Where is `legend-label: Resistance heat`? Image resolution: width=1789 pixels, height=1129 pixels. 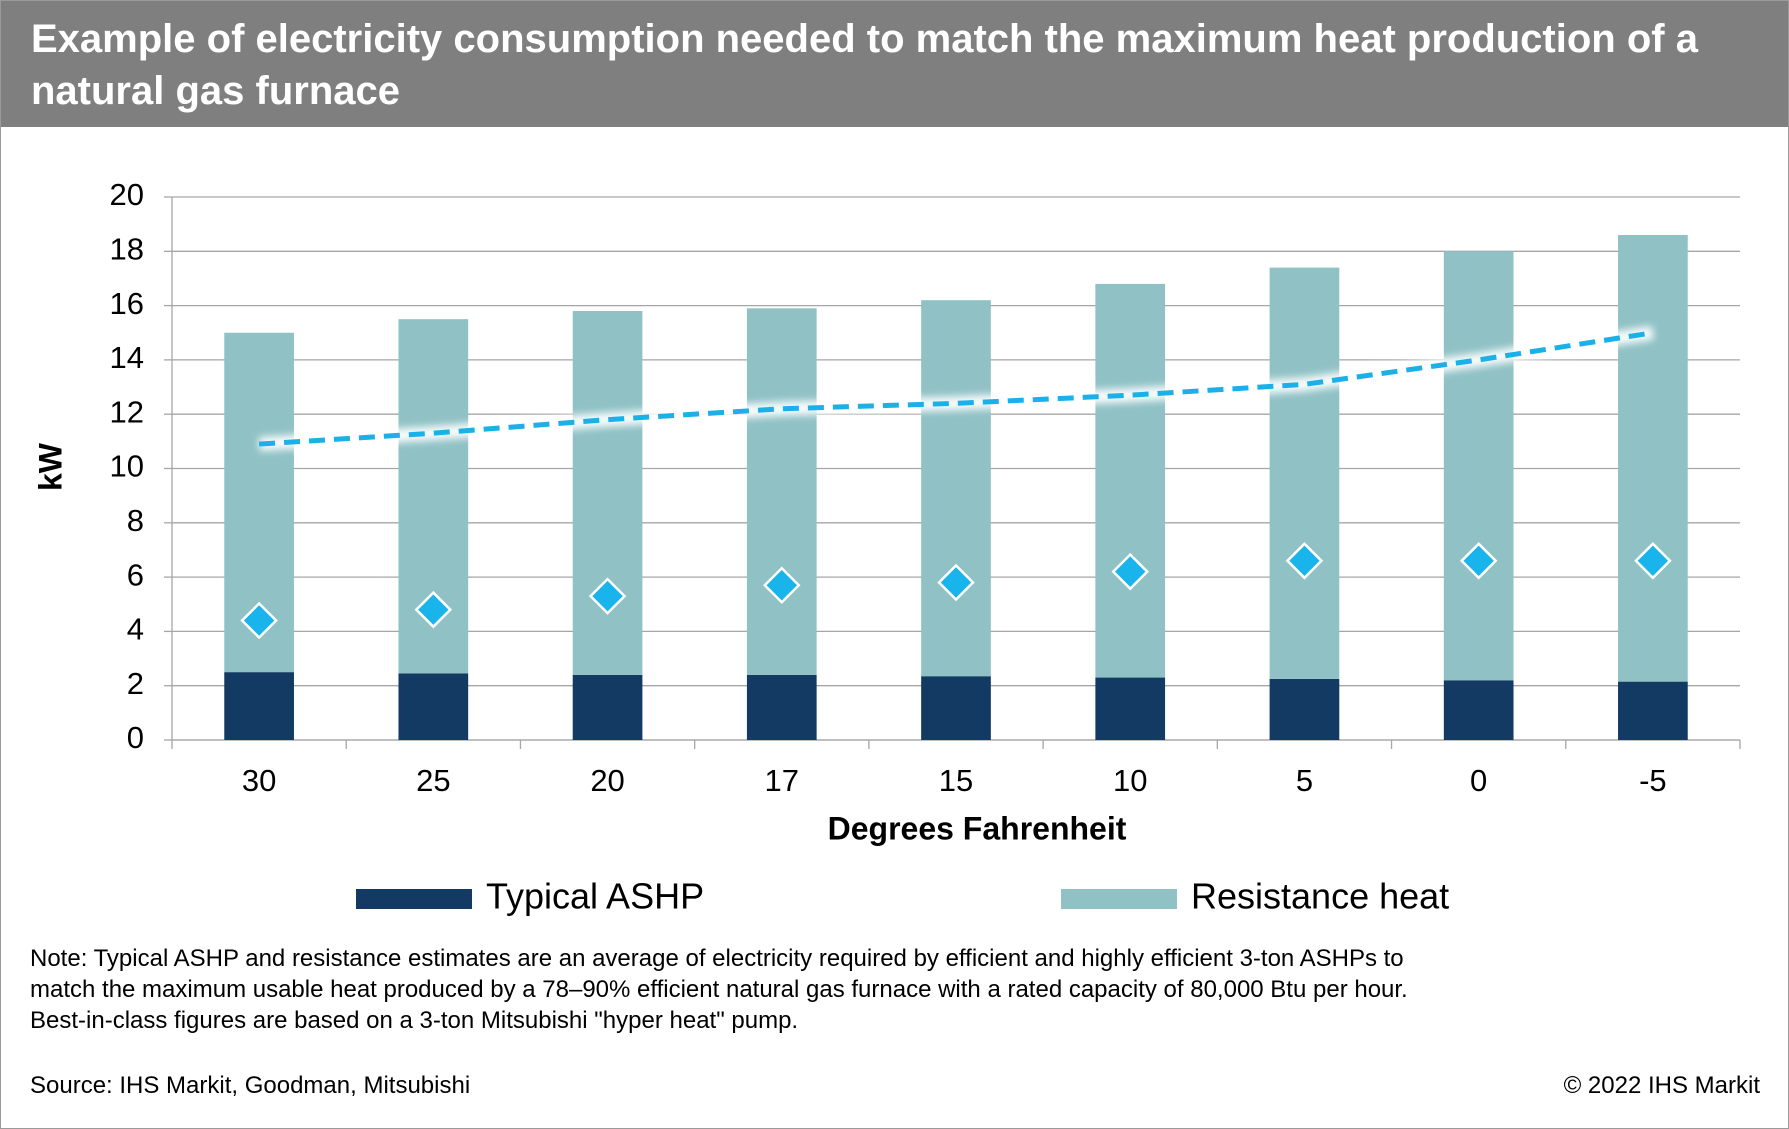 legend-label: Resistance heat is located at coordinates (1320, 896).